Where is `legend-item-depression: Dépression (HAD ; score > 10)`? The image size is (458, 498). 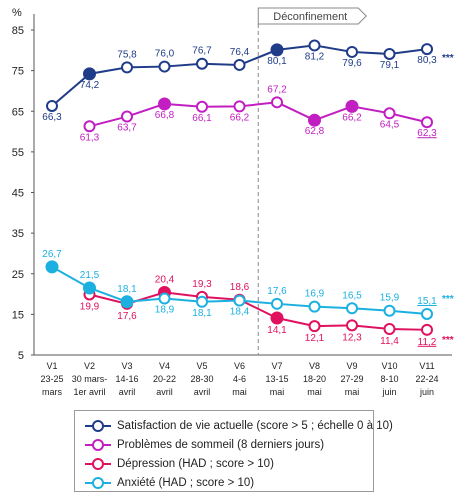 legend-item-depression: Dépression (HAD ; score > 10) is located at coordinates (179, 464).